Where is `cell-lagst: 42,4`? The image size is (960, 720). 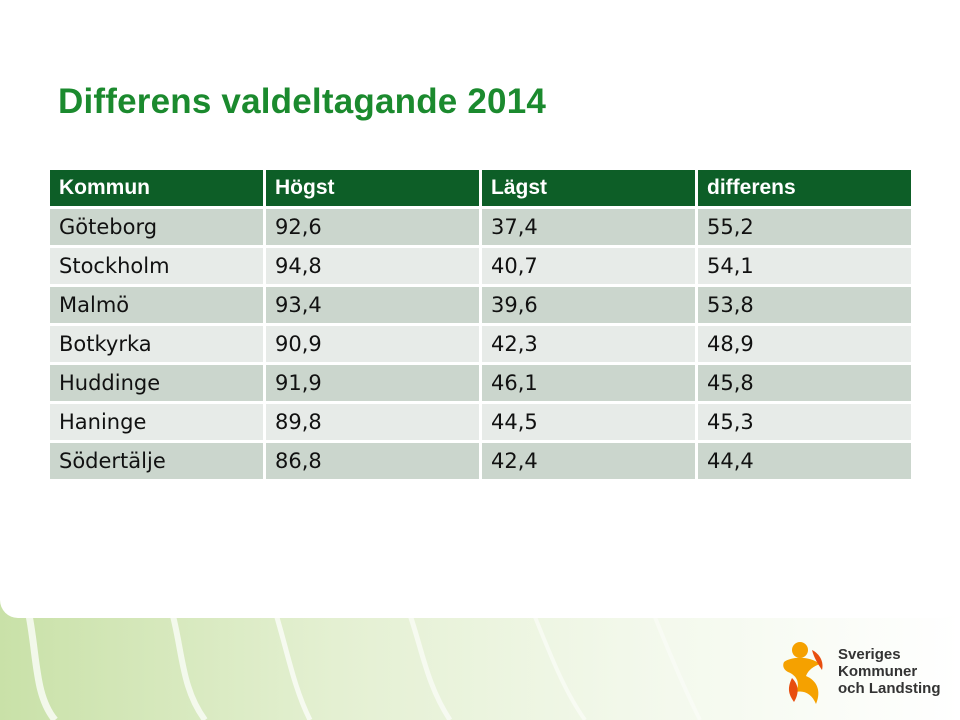 cell-lagst: 42,4 is located at coordinates (588, 461).